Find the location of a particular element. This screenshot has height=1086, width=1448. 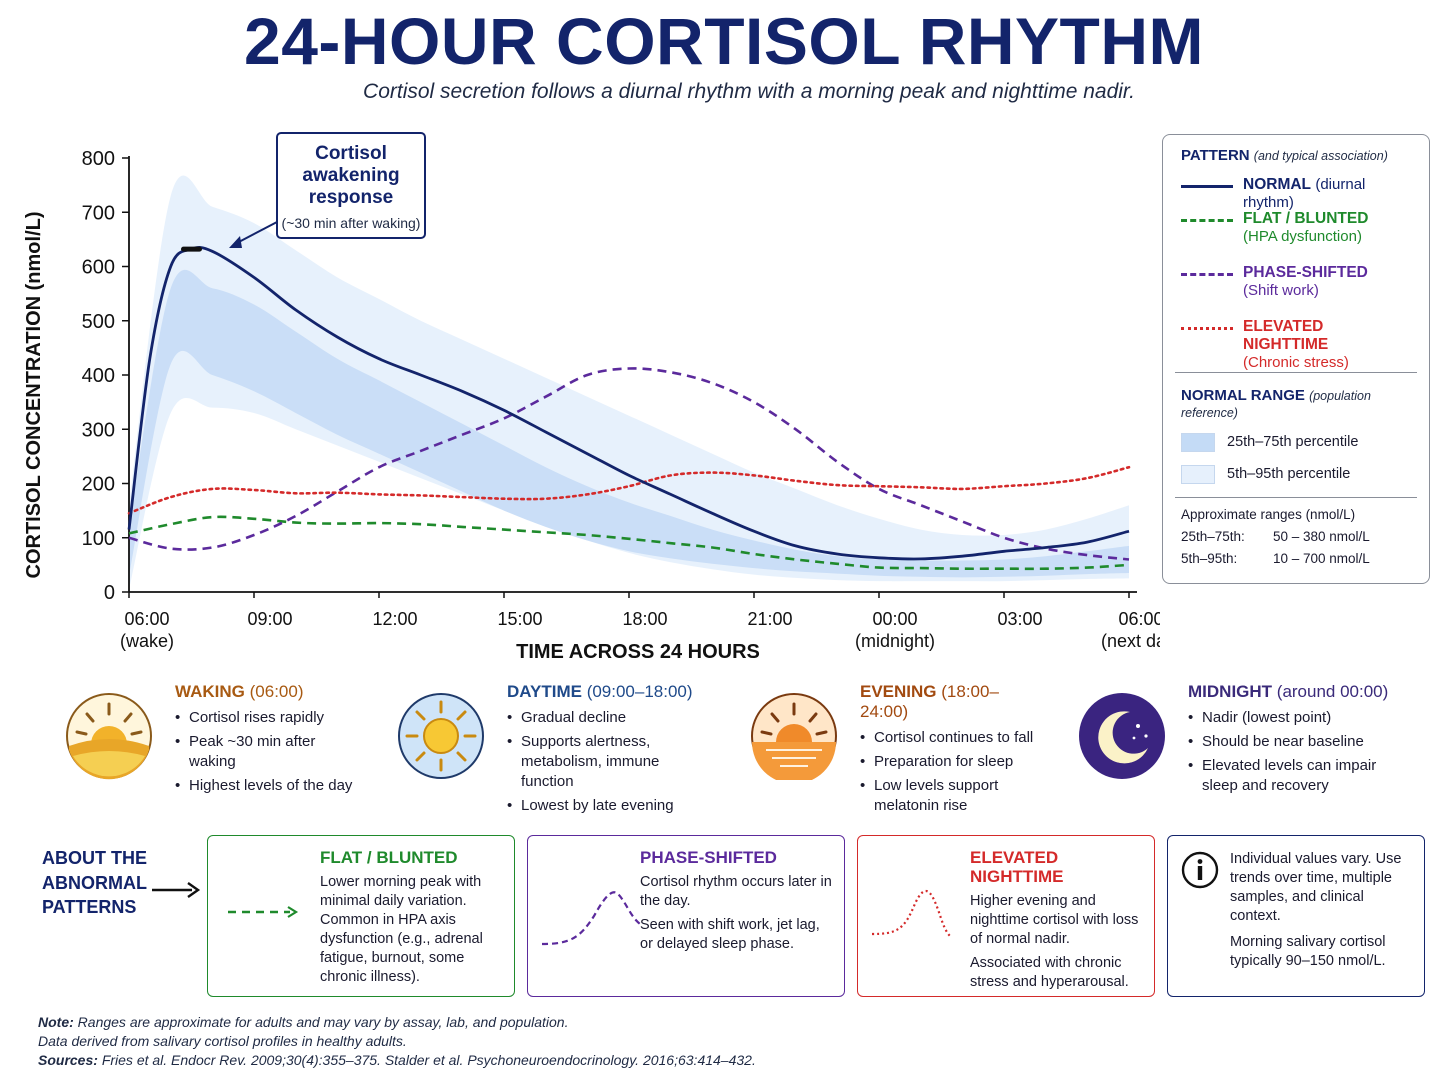

x-tick-sublabel: (wake) is located at coordinates (147, 641).